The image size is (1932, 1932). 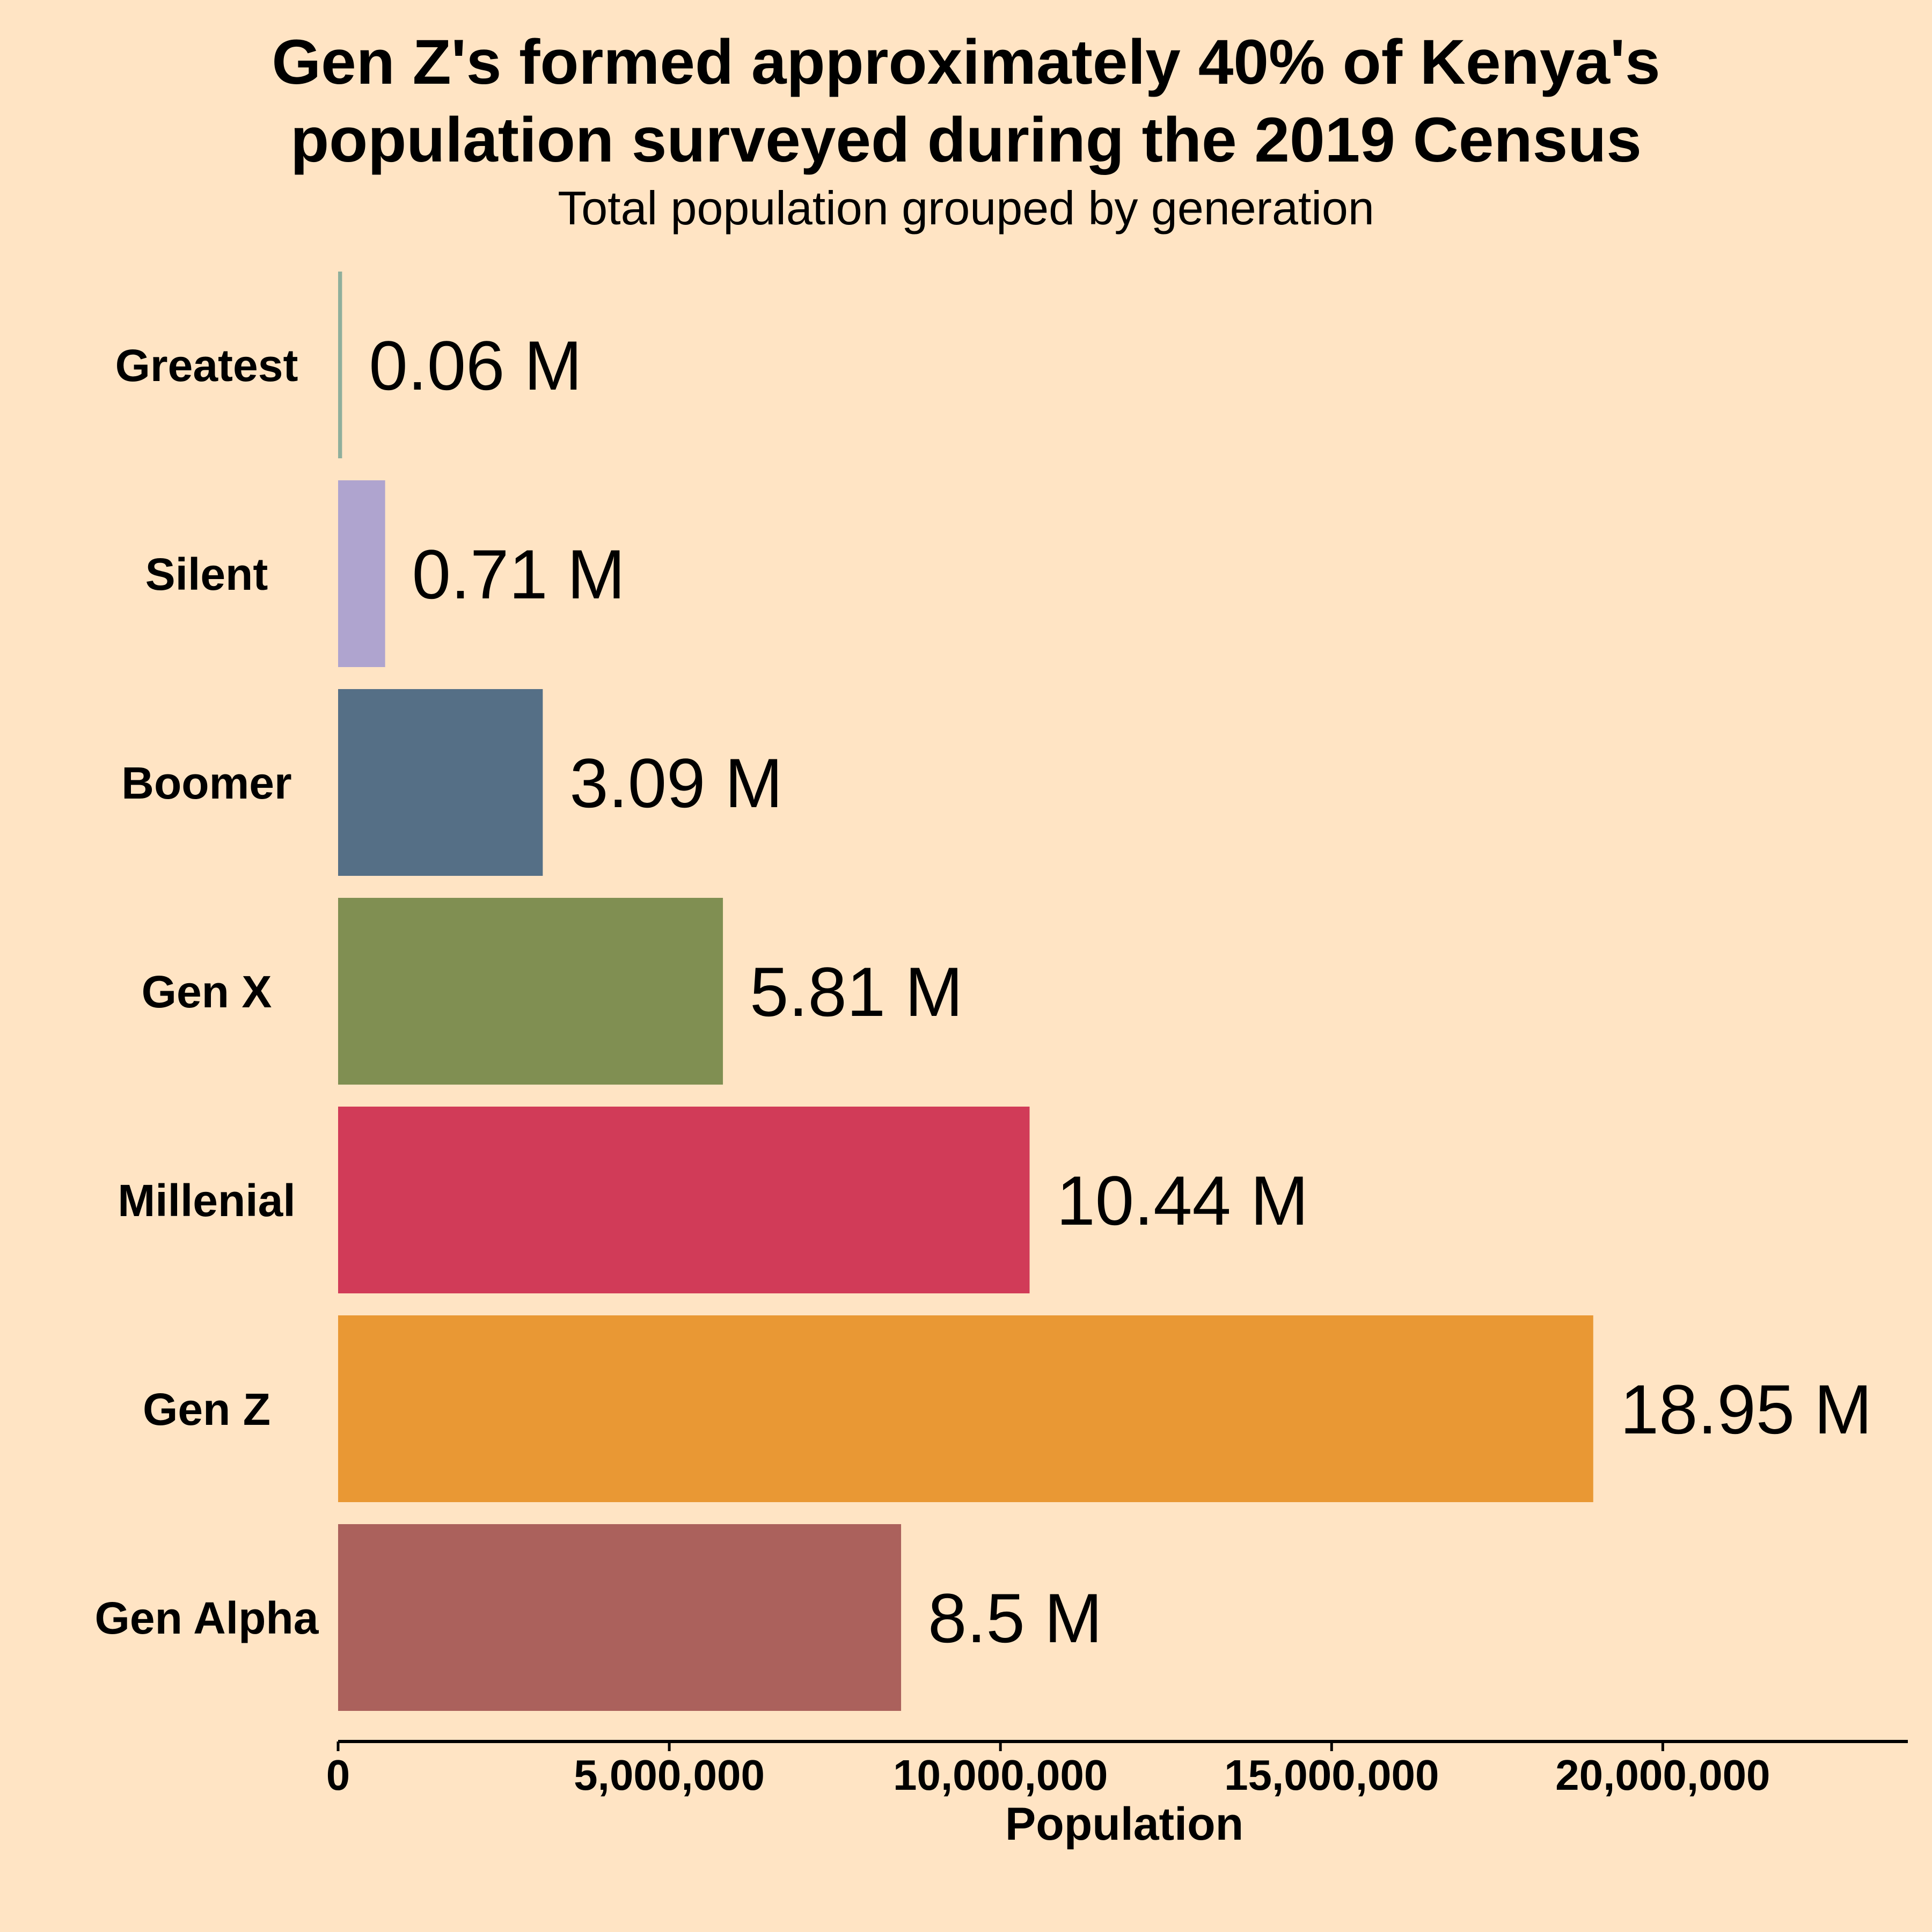 I want to click on bar-boomer, so click(x=440, y=782).